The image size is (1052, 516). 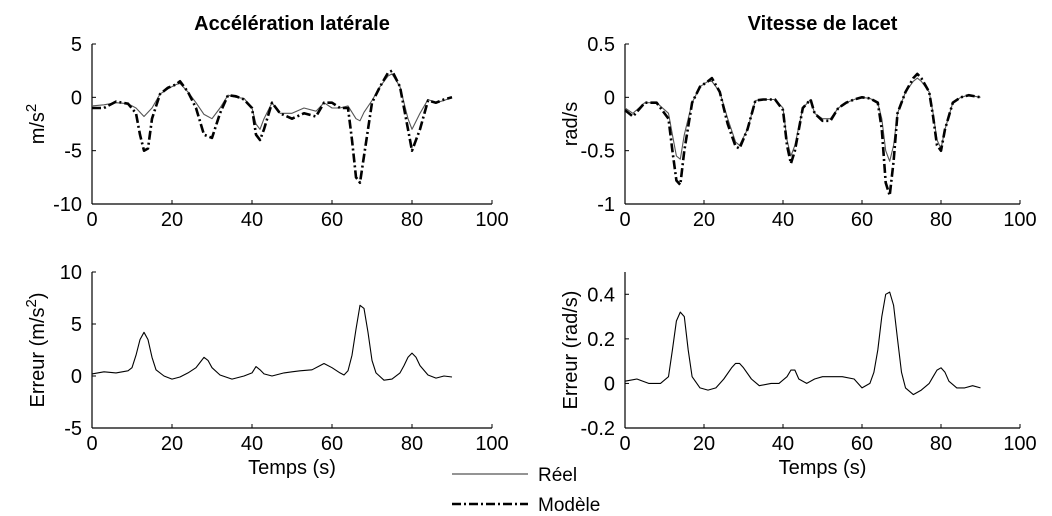 What do you see at coordinates (601, 45) in the screenshot?
I see `yaw-rate-y-tick-label: 0.5` at bounding box center [601, 45].